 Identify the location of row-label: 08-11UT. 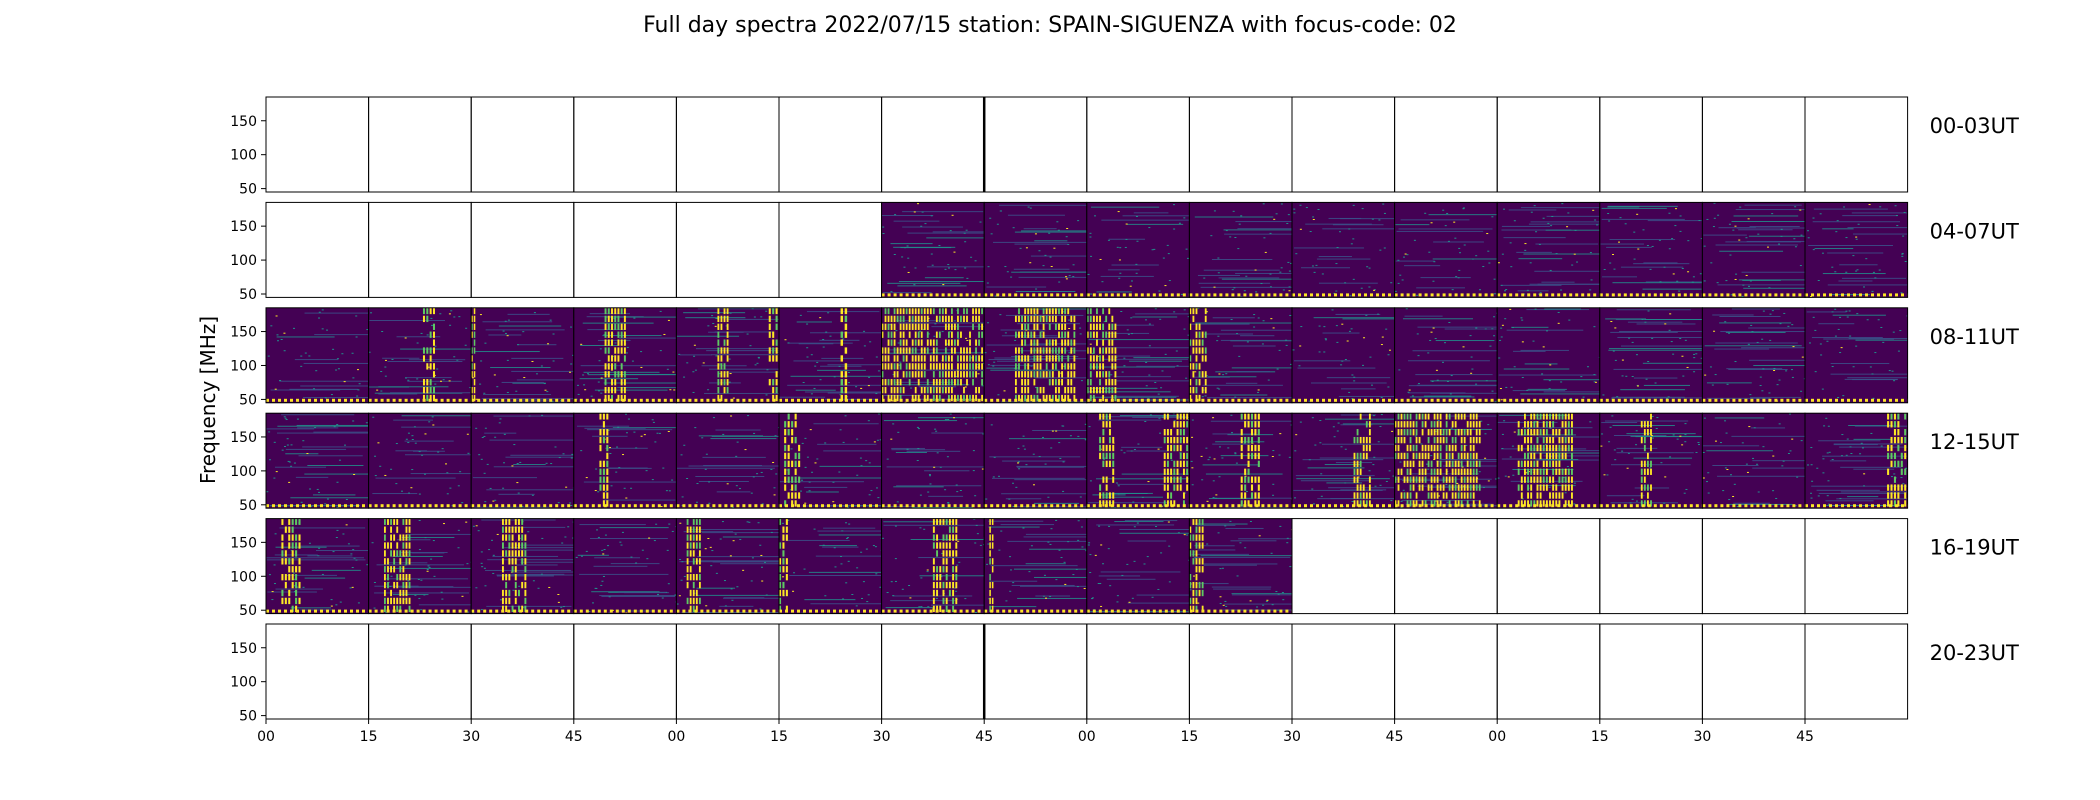
(1974, 337).